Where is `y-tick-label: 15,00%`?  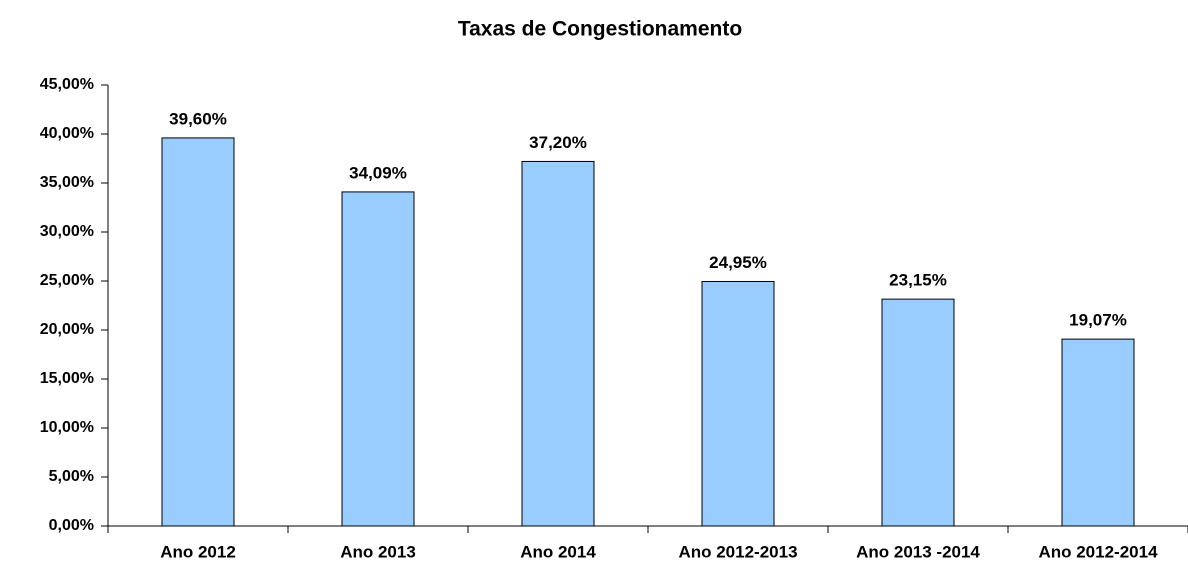
y-tick-label: 15,00% is located at coordinates (67, 378).